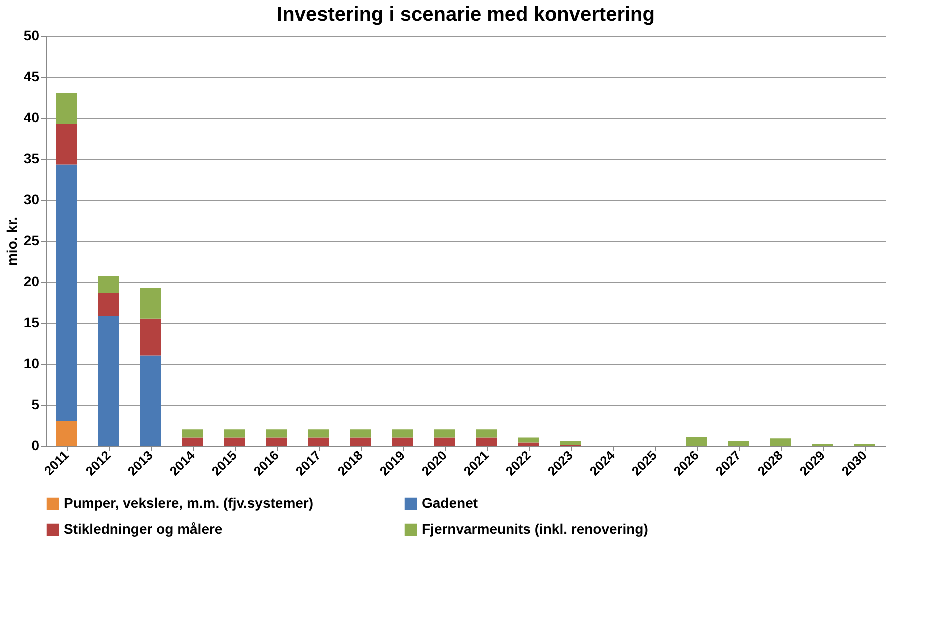  I want to click on y-tick-label: 35, so click(32, 158).